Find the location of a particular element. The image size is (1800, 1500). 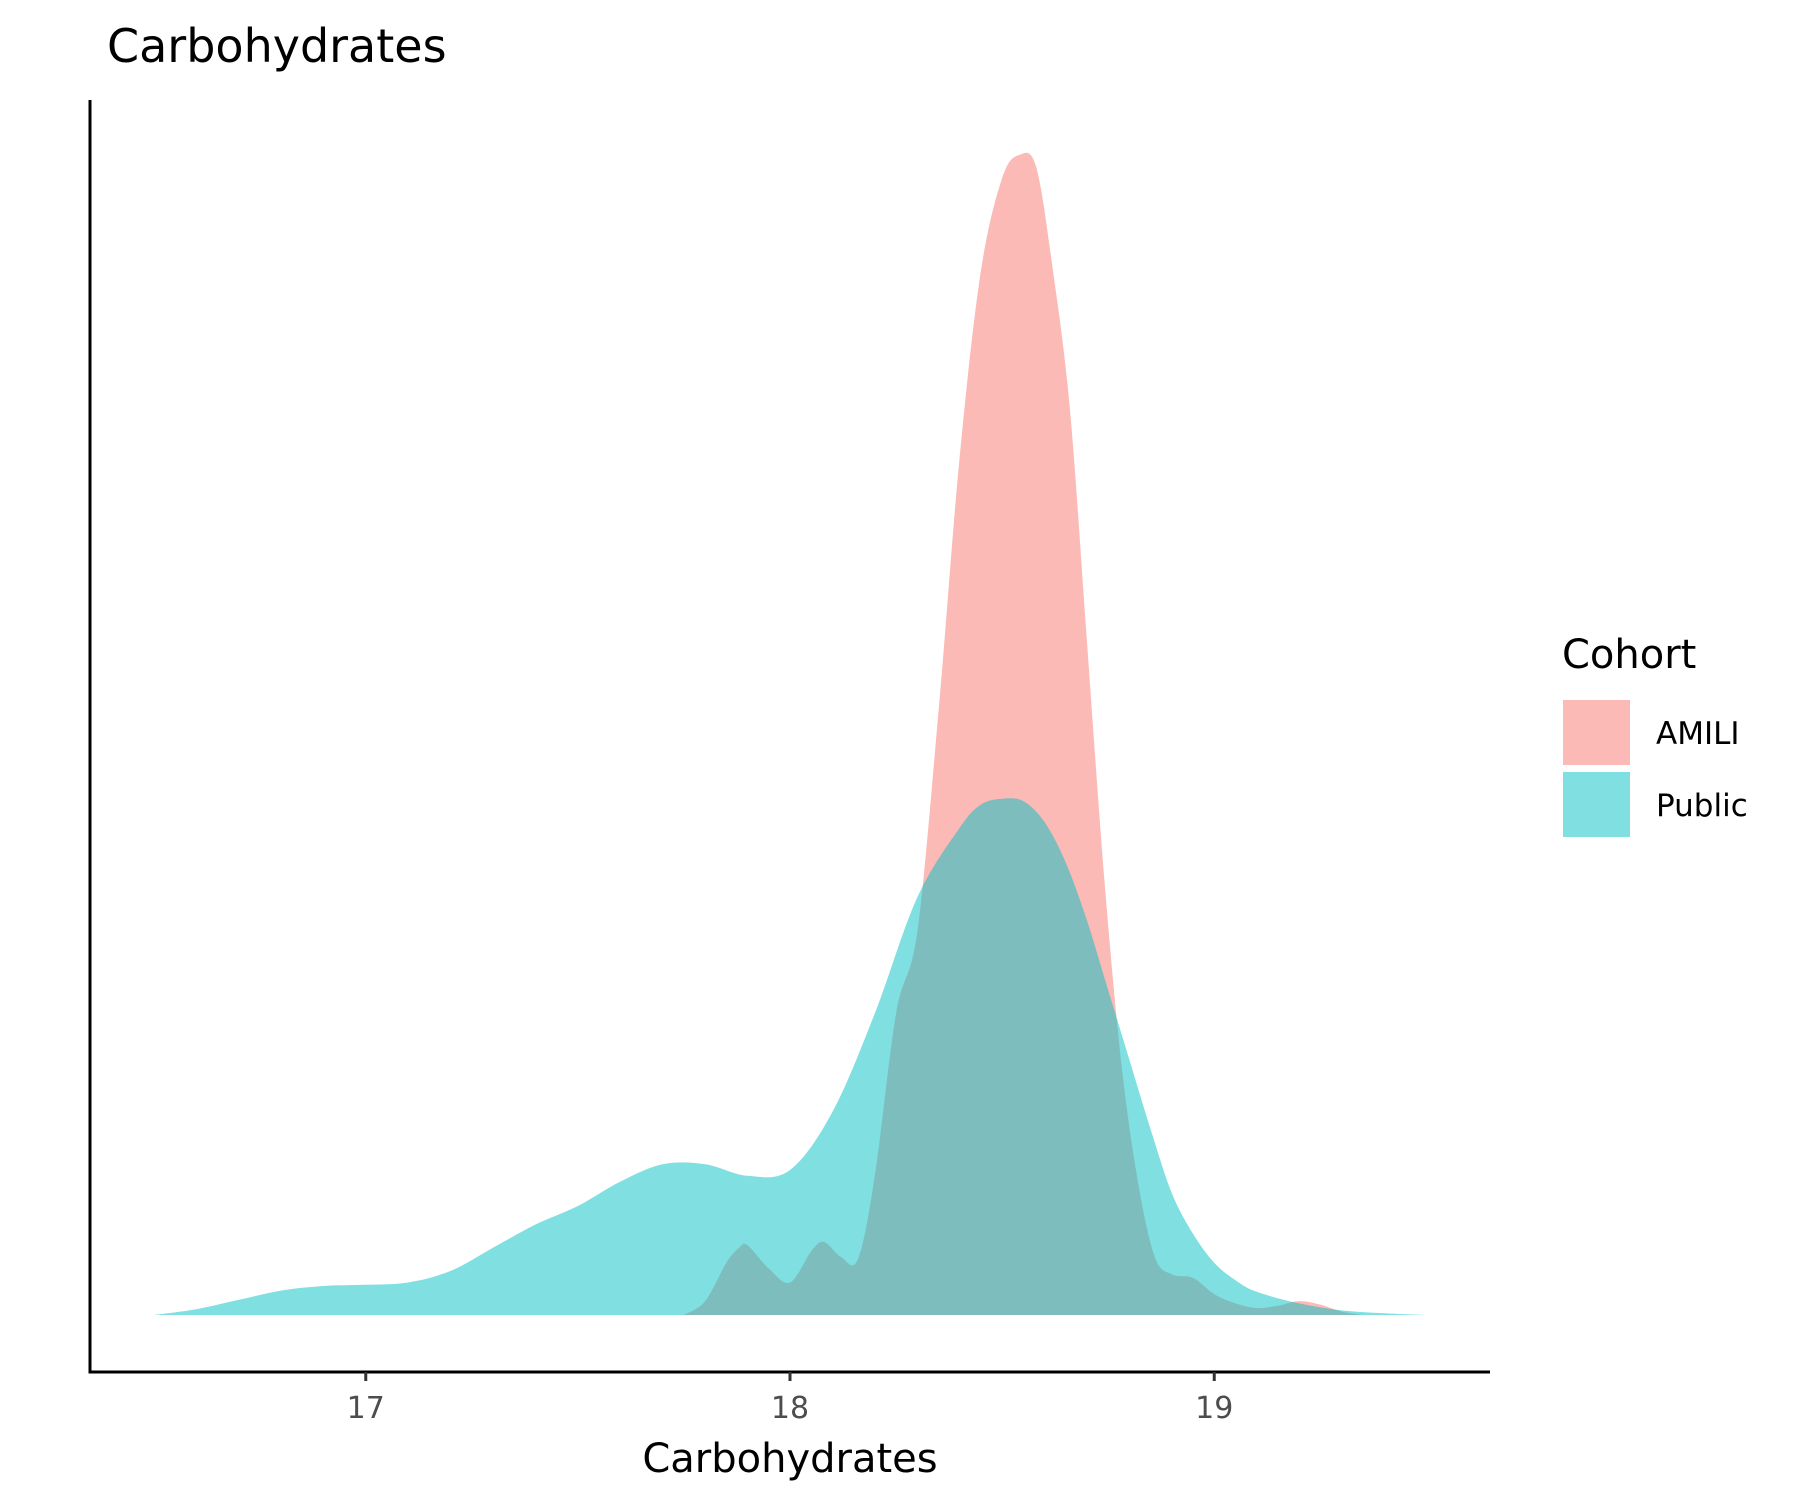

x-tick-label: 18 is located at coordinates (790, 1408).